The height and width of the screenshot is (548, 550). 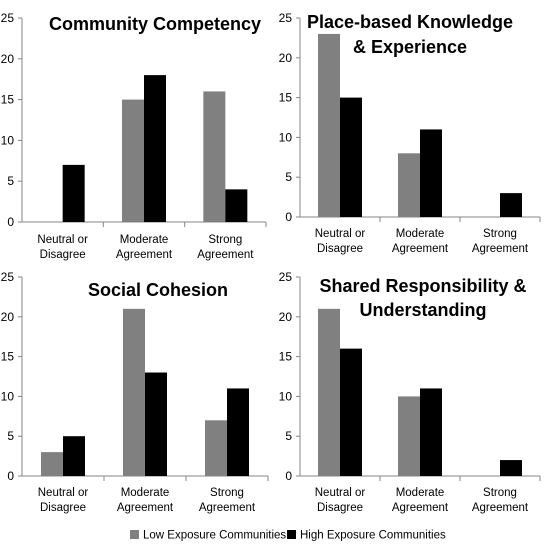 What do you see at coordinates (422, 286) in the screenshot?
I see `chart-title: Shared Responsibility &` at bounding box center [422, 286].